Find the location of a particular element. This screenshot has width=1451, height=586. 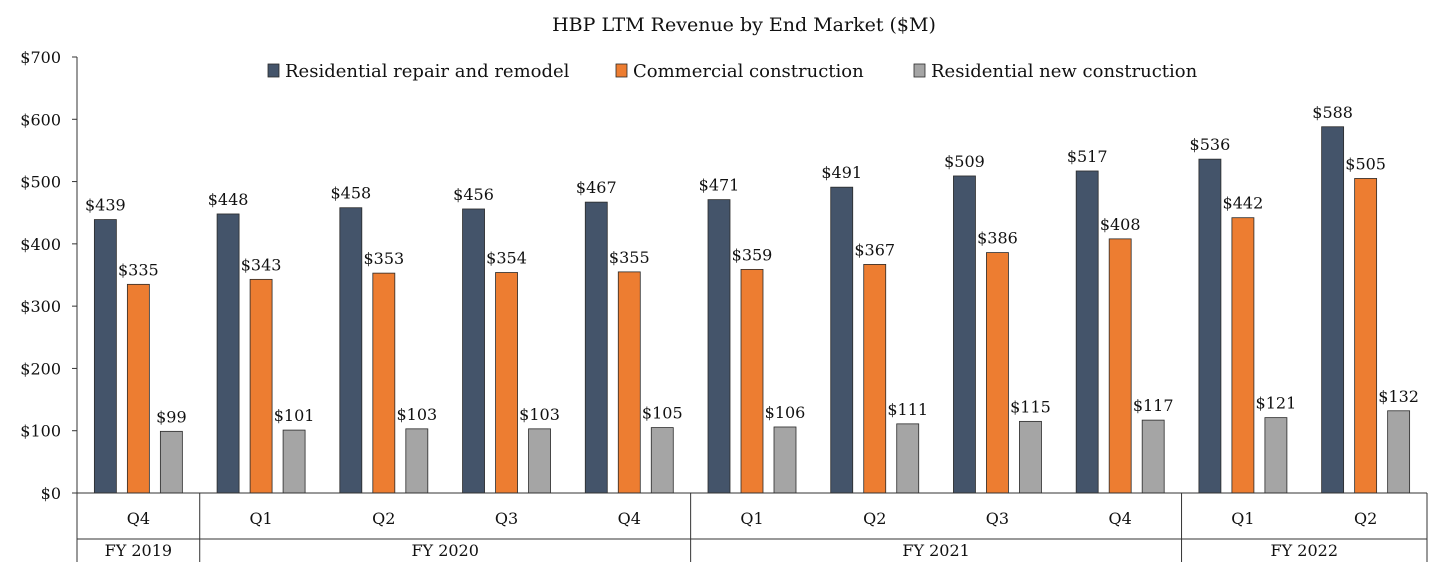

data-label: $367 is located at coordinates (874, 249).